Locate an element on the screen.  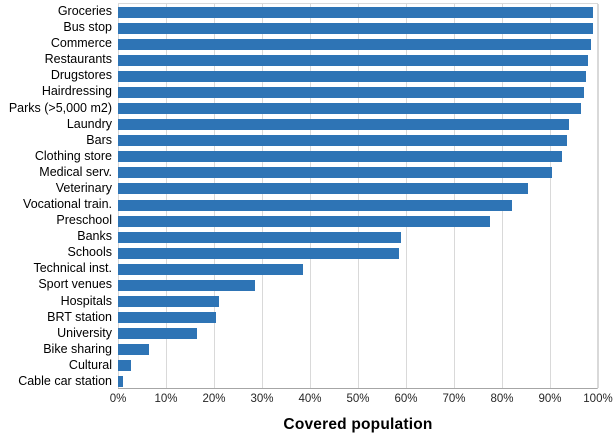
bar-preschool is located at coordinates (304, 221).